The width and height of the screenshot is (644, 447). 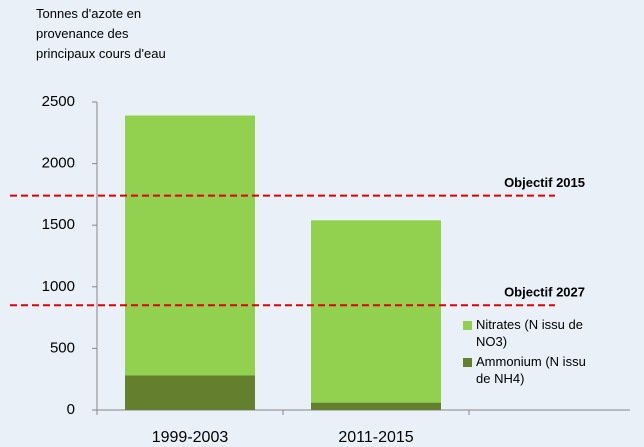 What do you see at coordinates (62, 347) in the screenshot?
I see `y-tick-label: 500` at bounding box center [62, 347].